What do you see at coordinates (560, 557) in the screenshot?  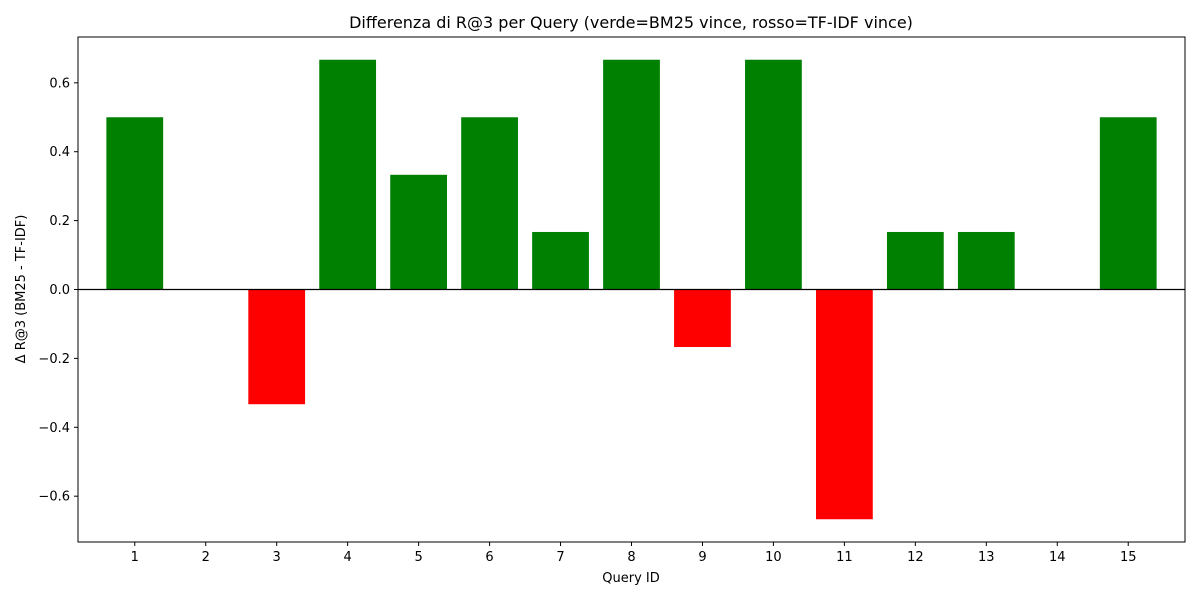 I see `x-tick-label: 7` at bounding box center [560, 557].